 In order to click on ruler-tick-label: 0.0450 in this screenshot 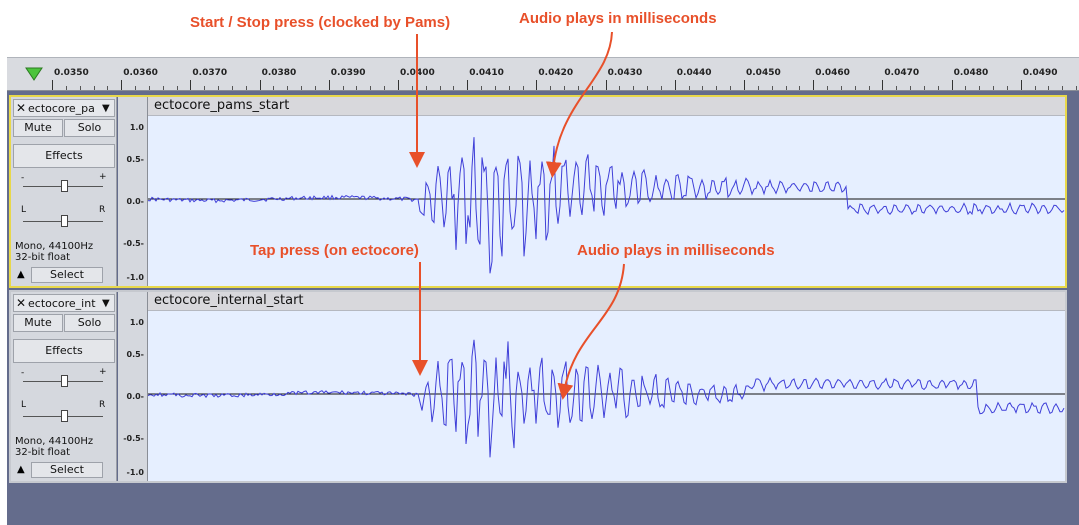, I will do `click(763, 73)`.